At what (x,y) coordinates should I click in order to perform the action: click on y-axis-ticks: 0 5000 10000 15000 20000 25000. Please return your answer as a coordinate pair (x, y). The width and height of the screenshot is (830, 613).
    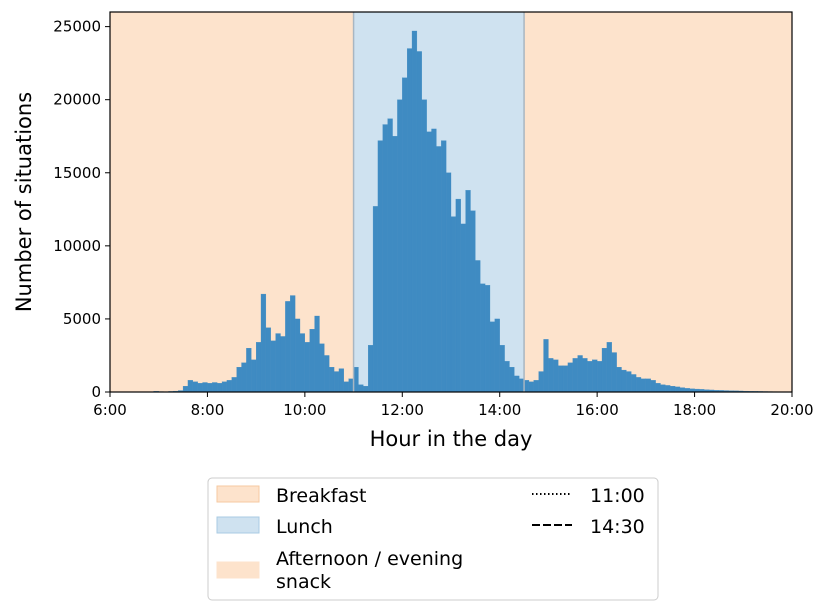
    Looking at the image, I should click on (81, 209).